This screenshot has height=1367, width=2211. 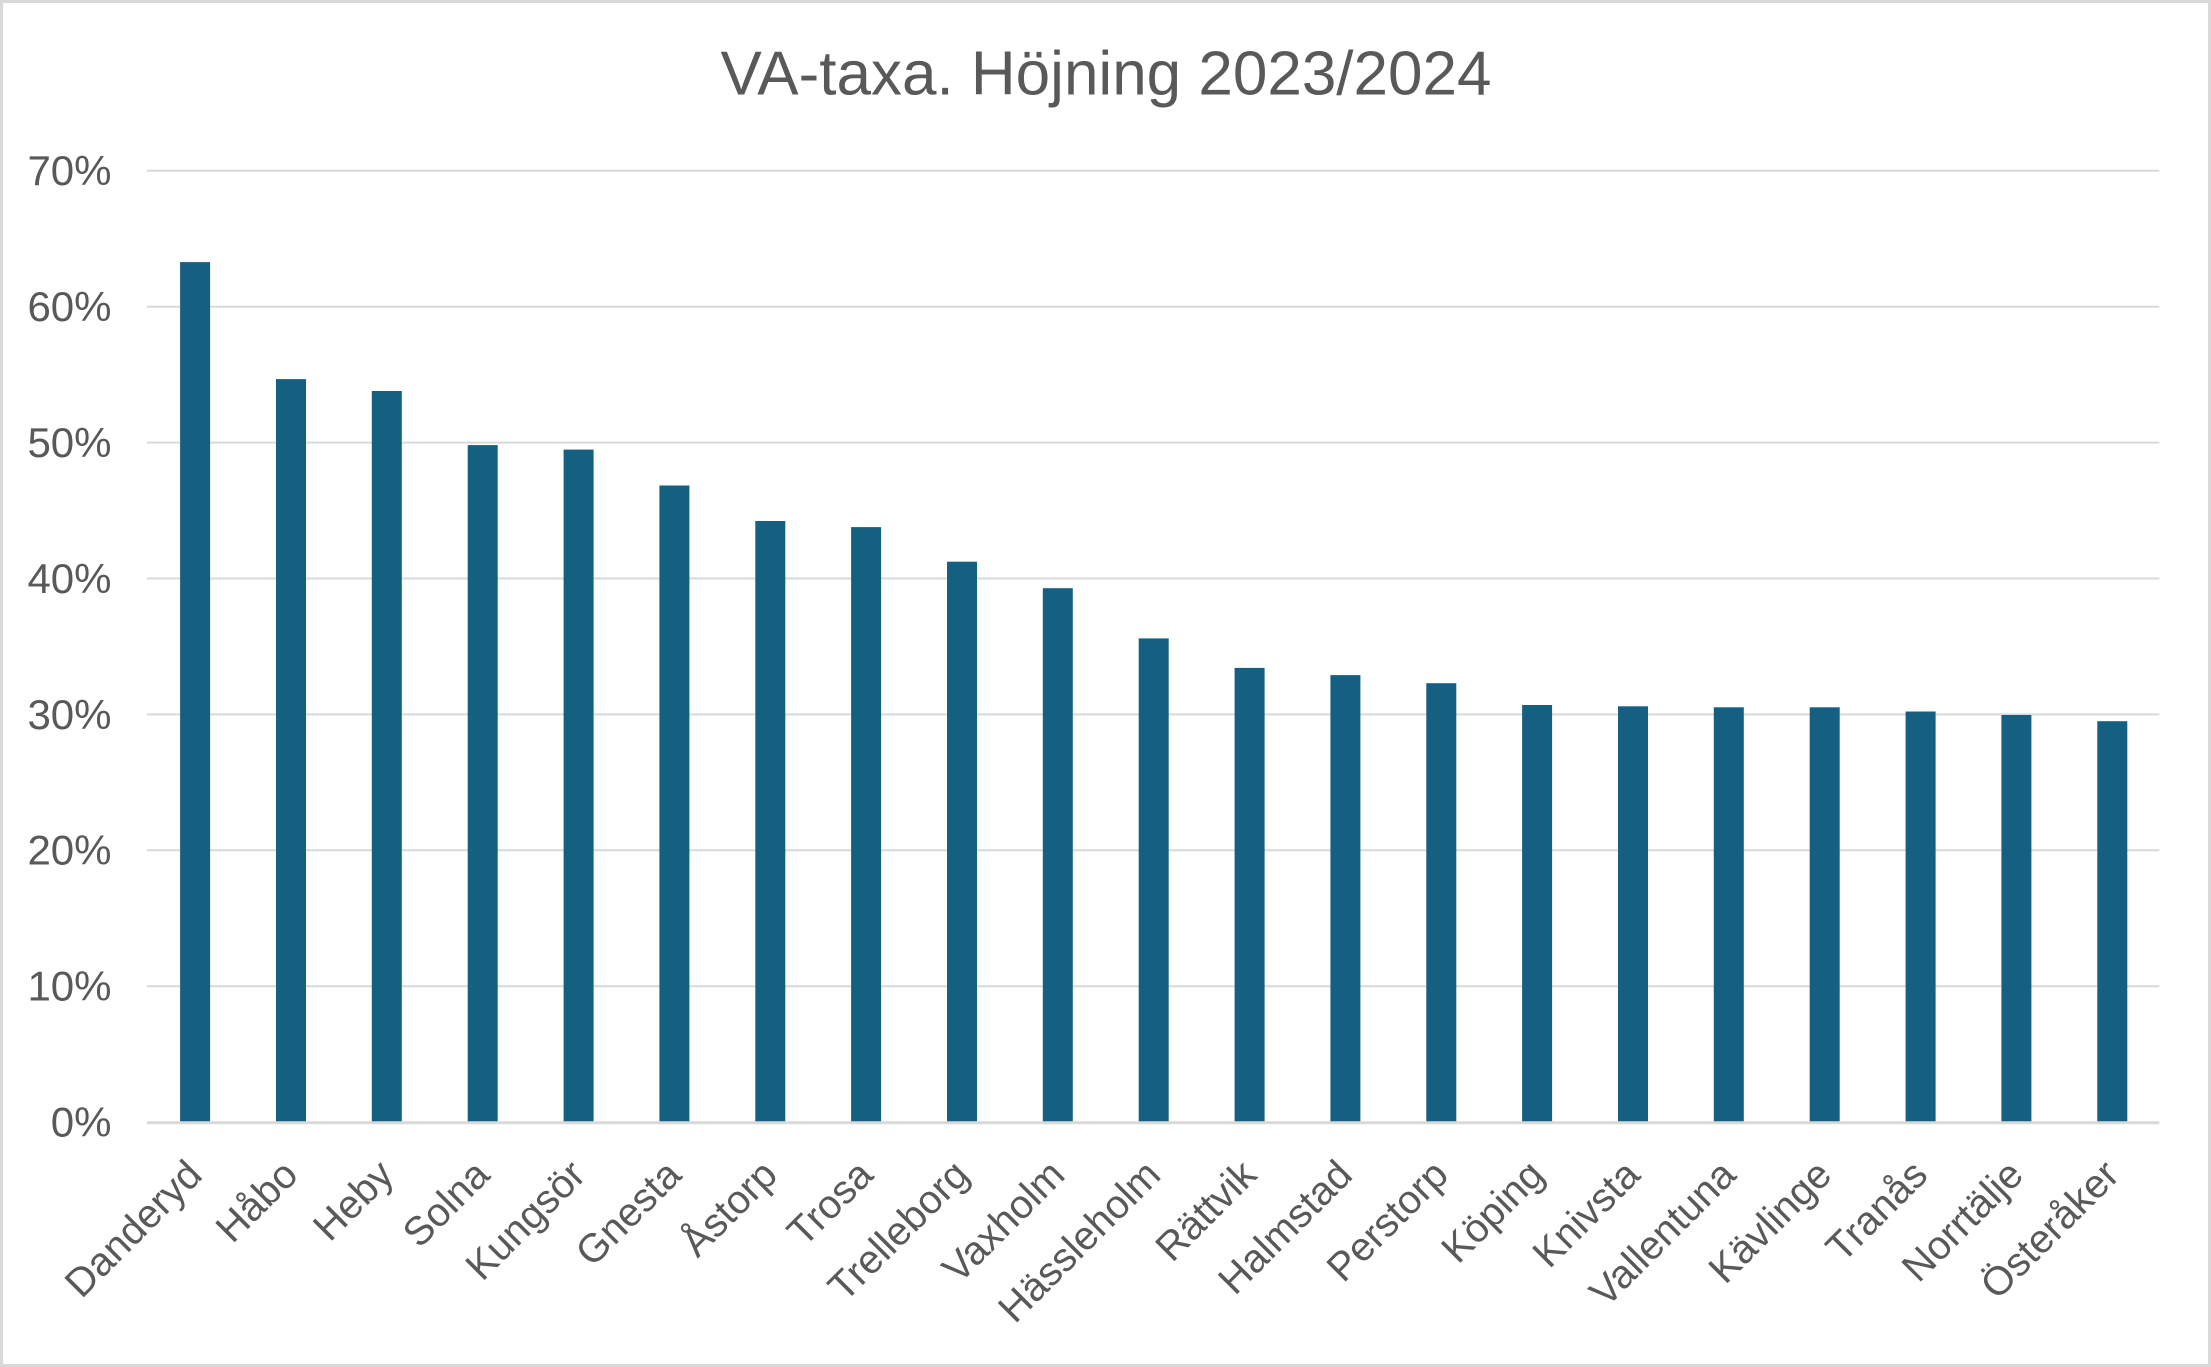 What do you see at coordinates (69, 850) in the screenshot?
I see `svg-text: 20%` at bounding box center [69, 850].